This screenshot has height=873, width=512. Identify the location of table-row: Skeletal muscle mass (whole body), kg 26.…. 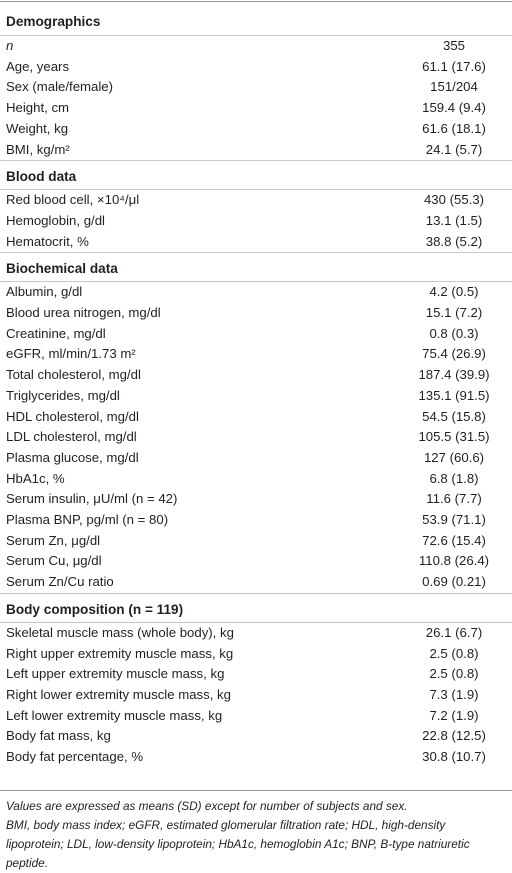
(256, 632).